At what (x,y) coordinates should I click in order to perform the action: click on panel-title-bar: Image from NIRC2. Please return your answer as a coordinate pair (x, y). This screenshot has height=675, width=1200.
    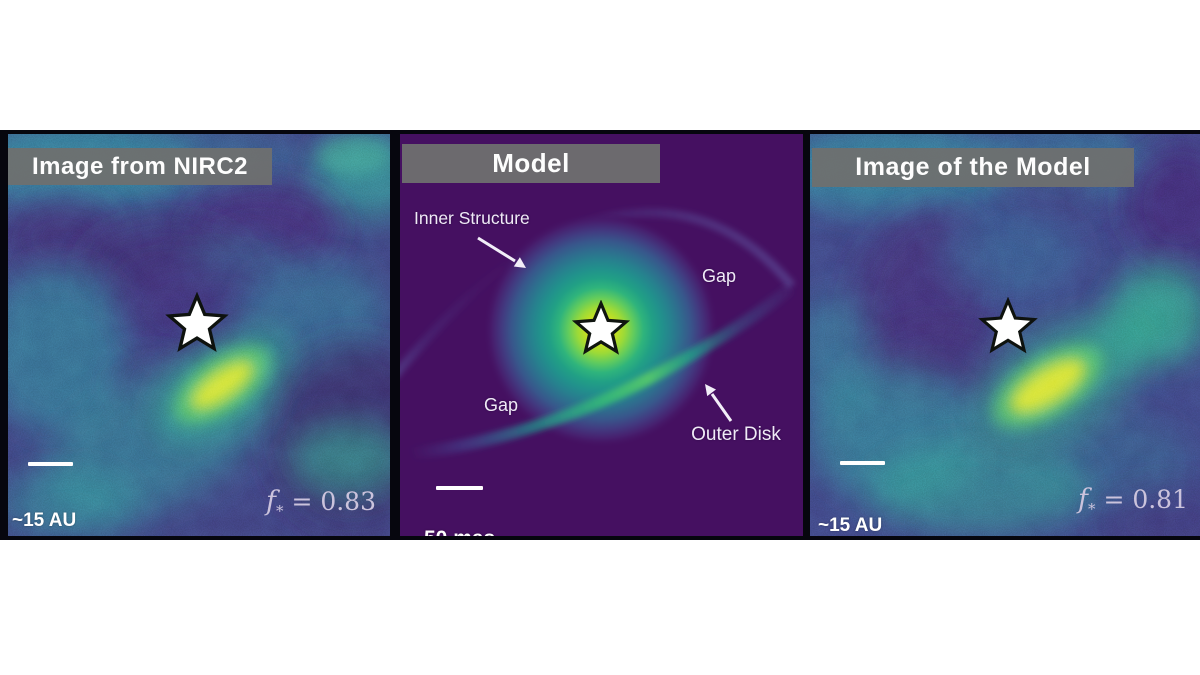
    Looking at the image, I should click on (140, 166).